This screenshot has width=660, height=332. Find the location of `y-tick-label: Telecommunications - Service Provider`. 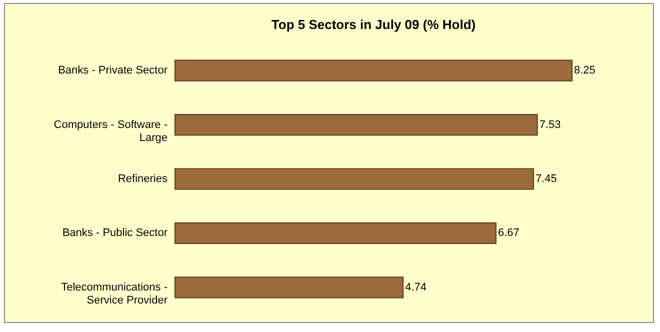

y-tick-label: Telecommunications - Service Provider is located at coordinates (114, 293).